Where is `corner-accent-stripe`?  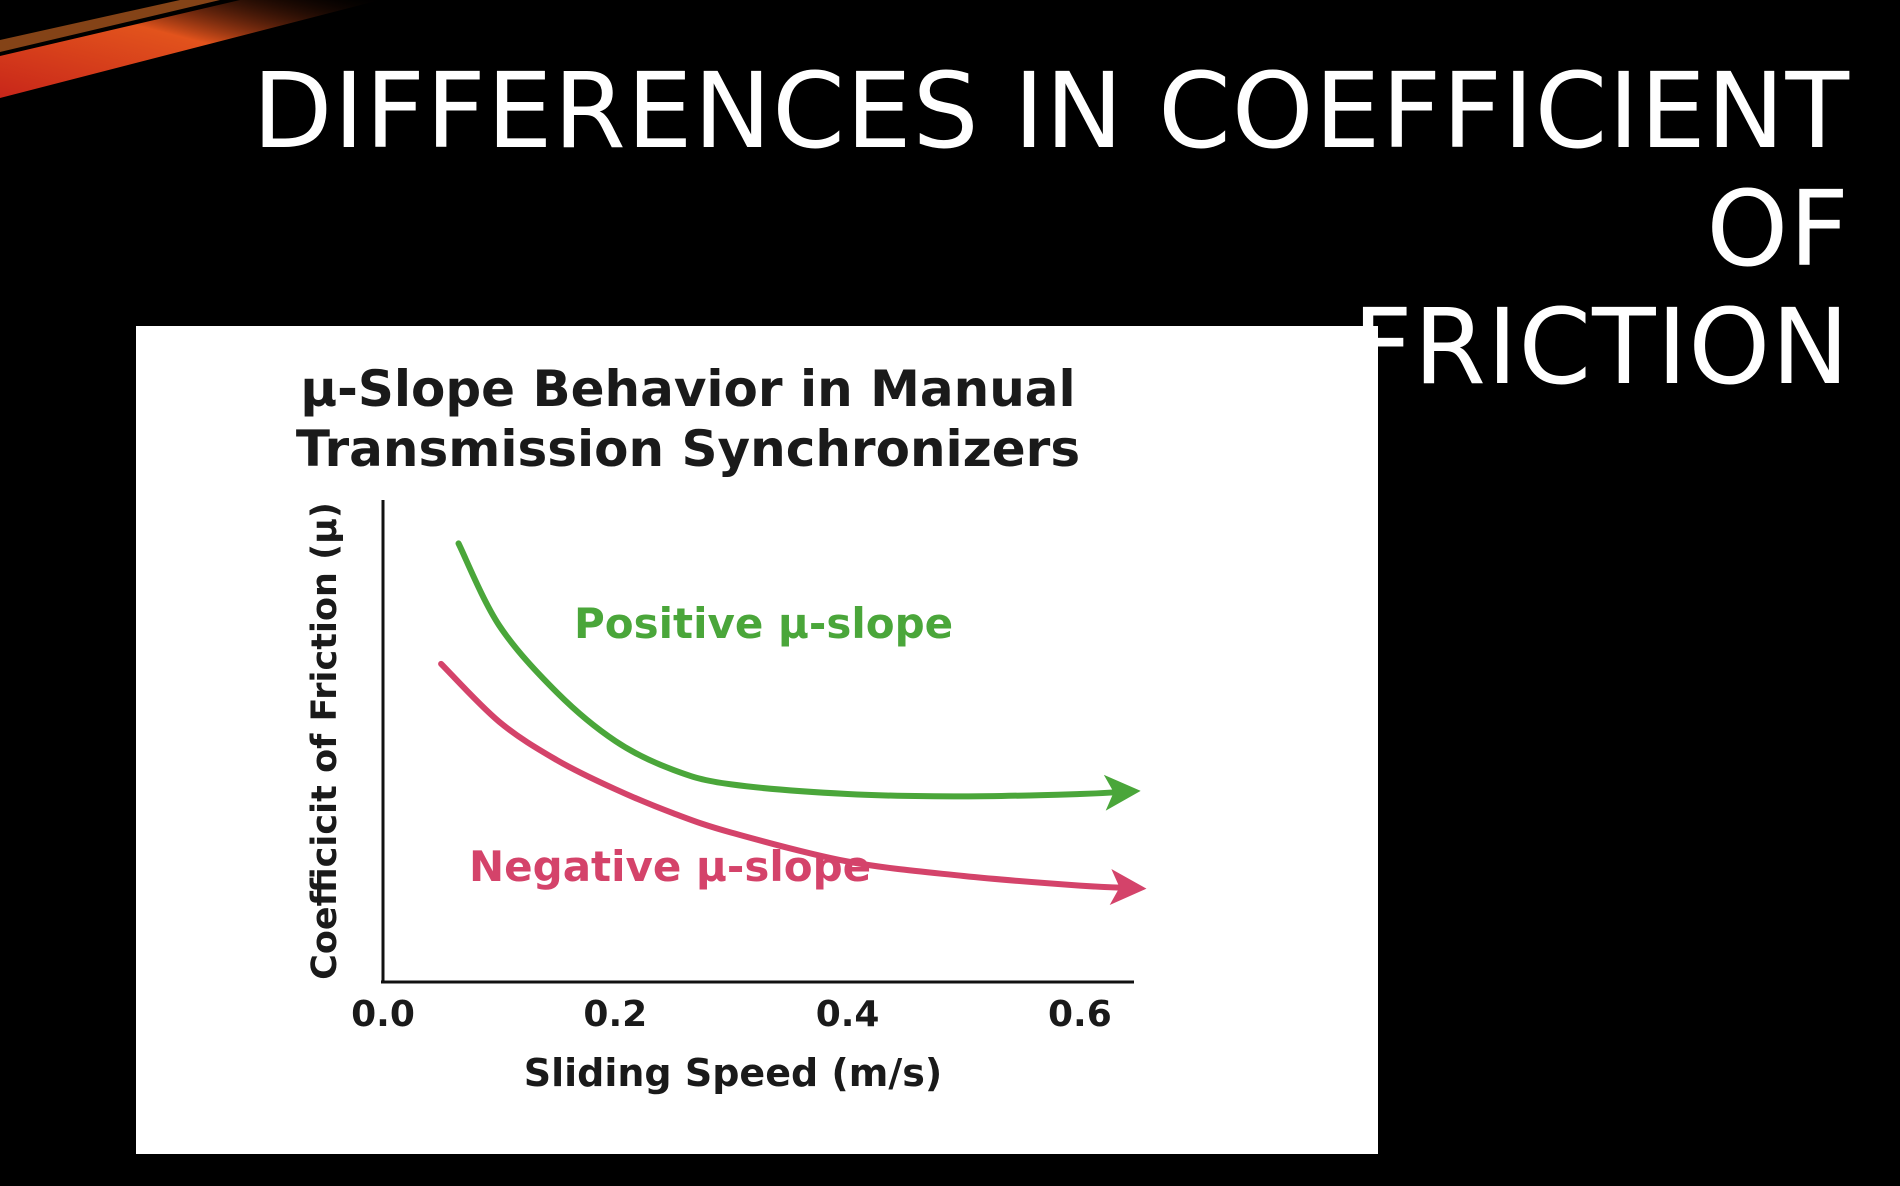
corner-accent-stripe is located at coordinates (210, 55).